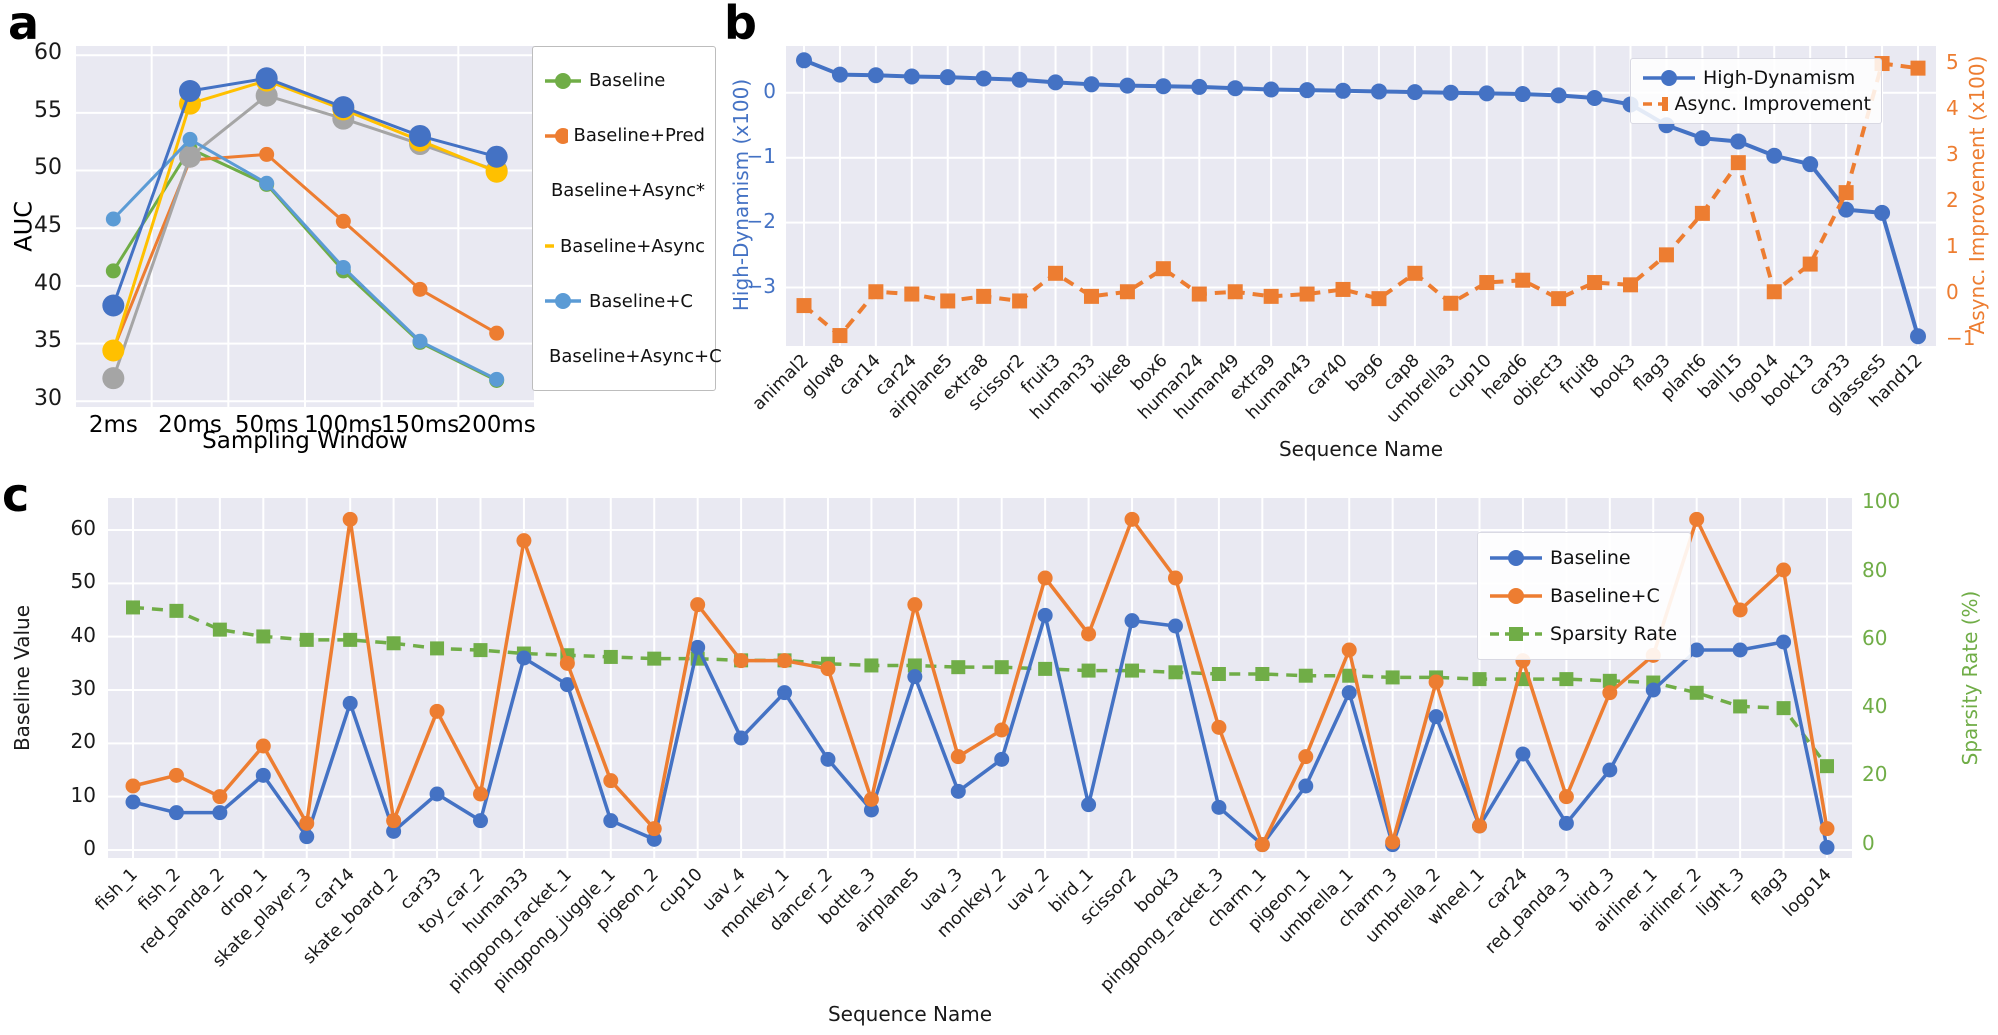 The image size is (1998, 1035). I want to click on axis-title-a-x: Sampling Window, so click(305, 441).